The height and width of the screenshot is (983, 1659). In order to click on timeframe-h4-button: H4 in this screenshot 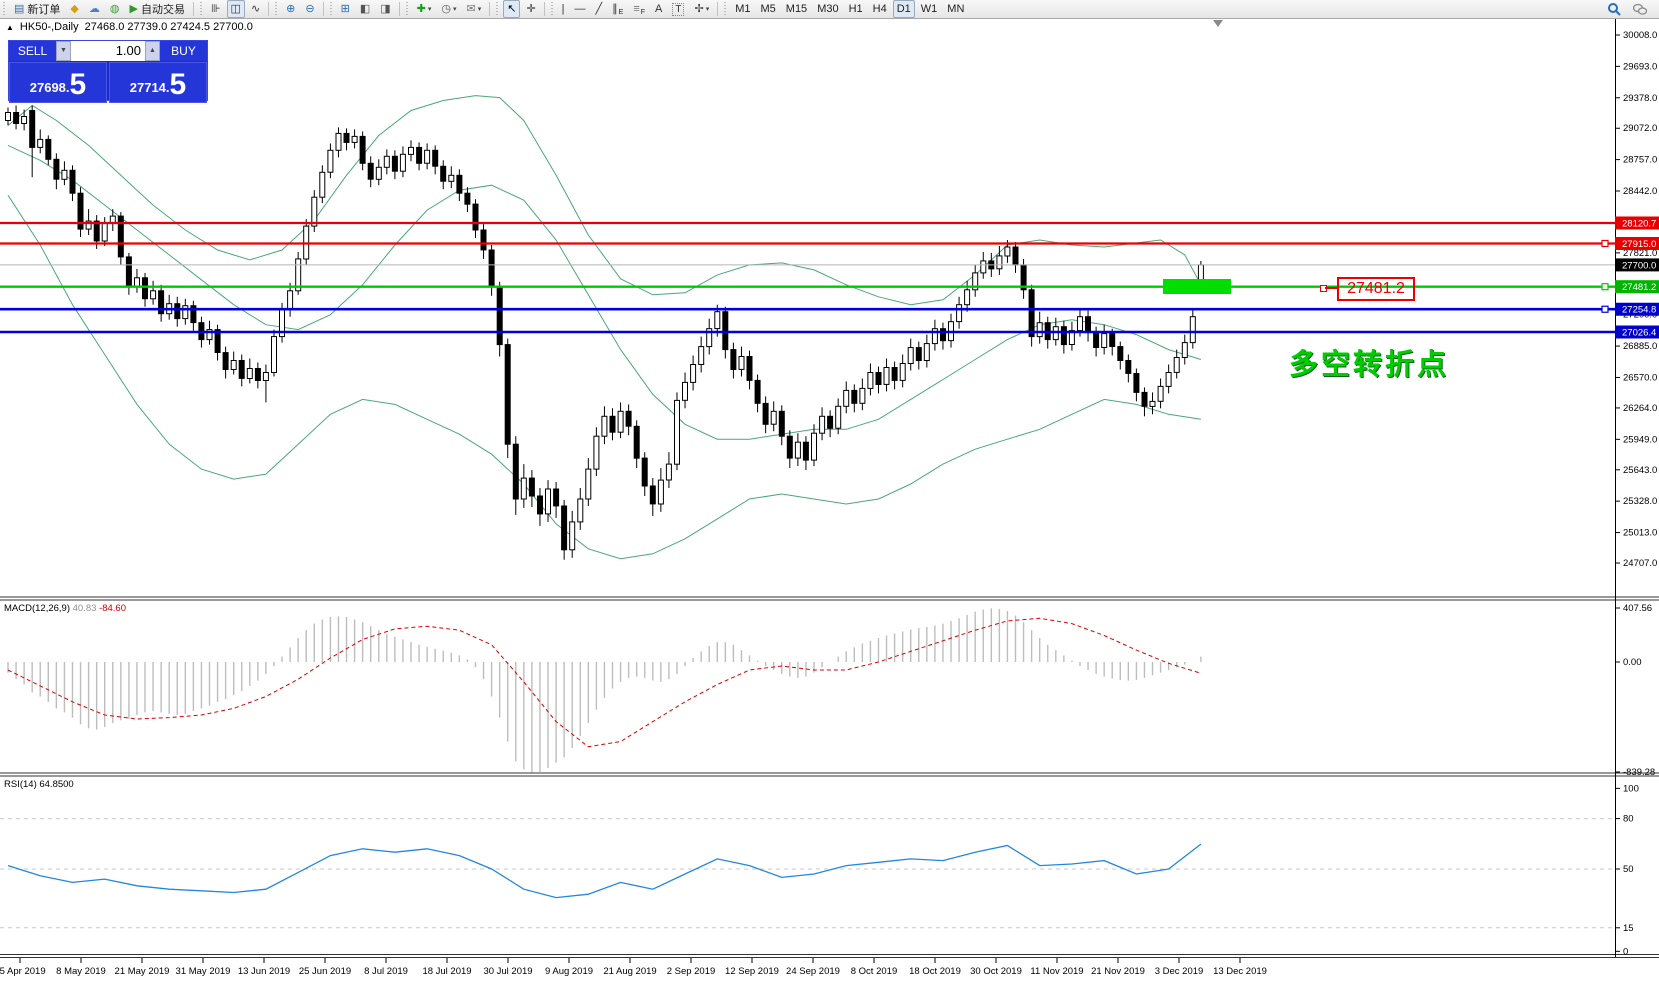, I will do `click(879, 9)`.